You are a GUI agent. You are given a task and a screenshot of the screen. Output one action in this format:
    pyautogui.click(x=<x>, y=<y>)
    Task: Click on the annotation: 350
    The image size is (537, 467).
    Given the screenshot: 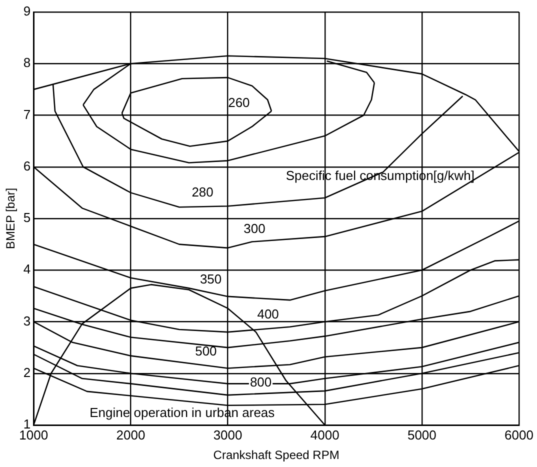 What is the action you would take?
    pyautogui.click(x=211, y=279)
    